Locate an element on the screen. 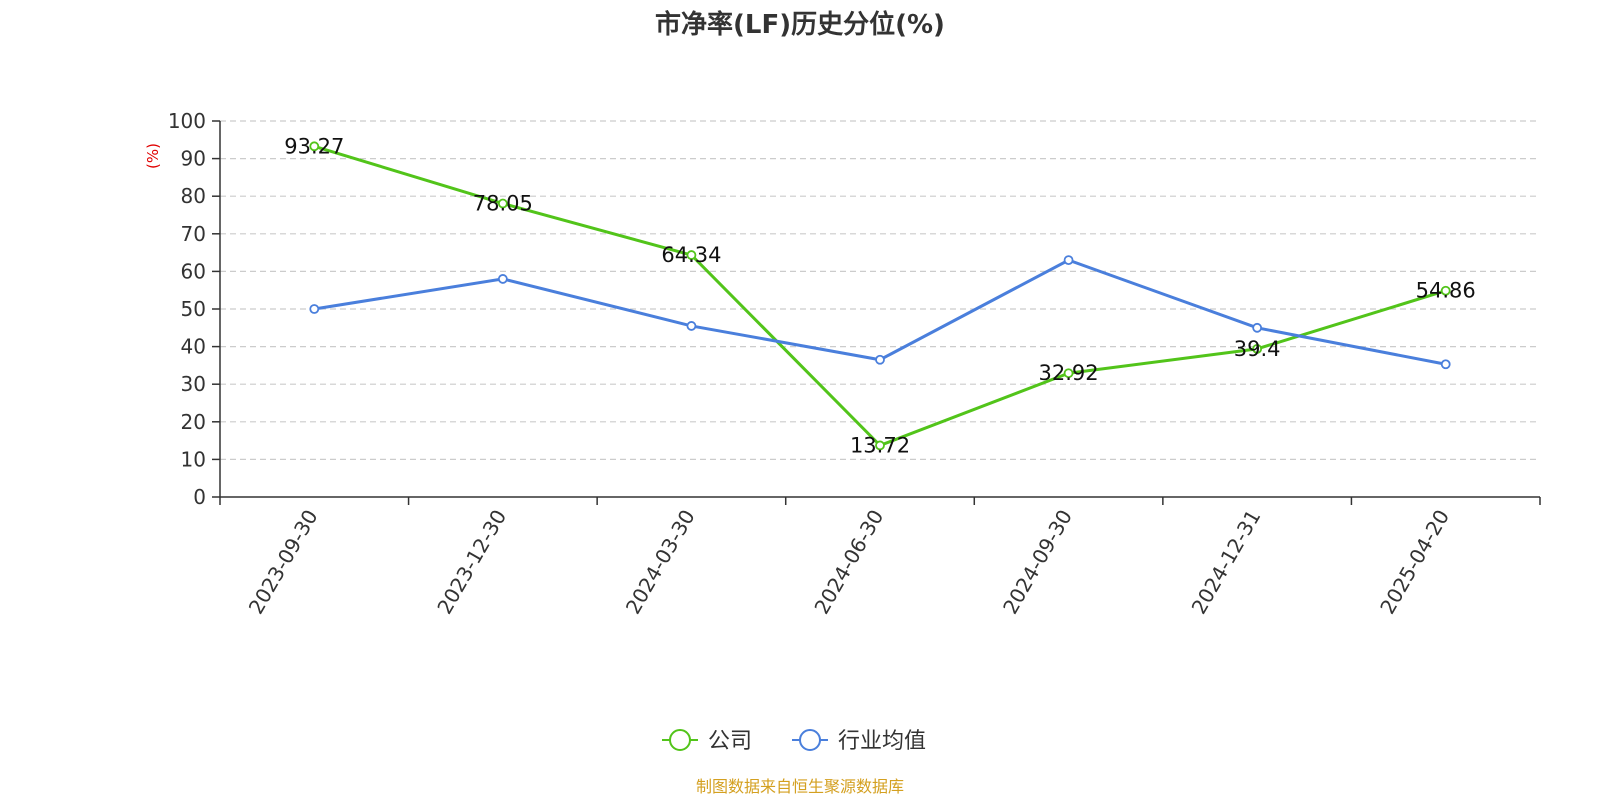 The image size is (1600, 800). y-axis-unit: (%) is located at coordinates (153, 156).